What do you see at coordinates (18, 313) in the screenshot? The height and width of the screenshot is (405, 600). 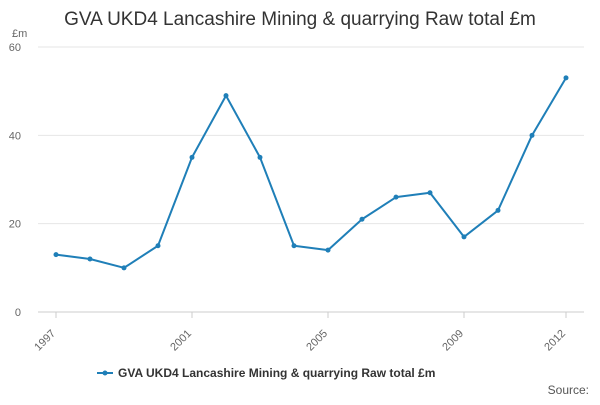 I see `y-tick-label: 0` at bounding box center [18, 313].